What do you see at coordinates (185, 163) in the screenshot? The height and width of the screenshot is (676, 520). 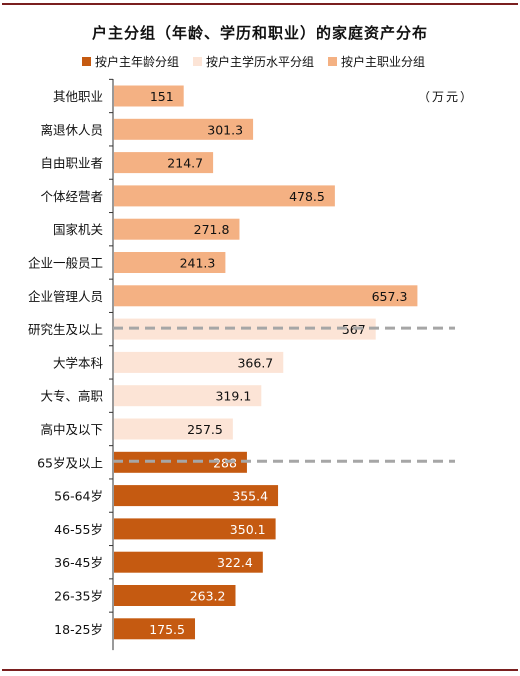 I see `data-label: 214.7` at bounding box center [185, 163].